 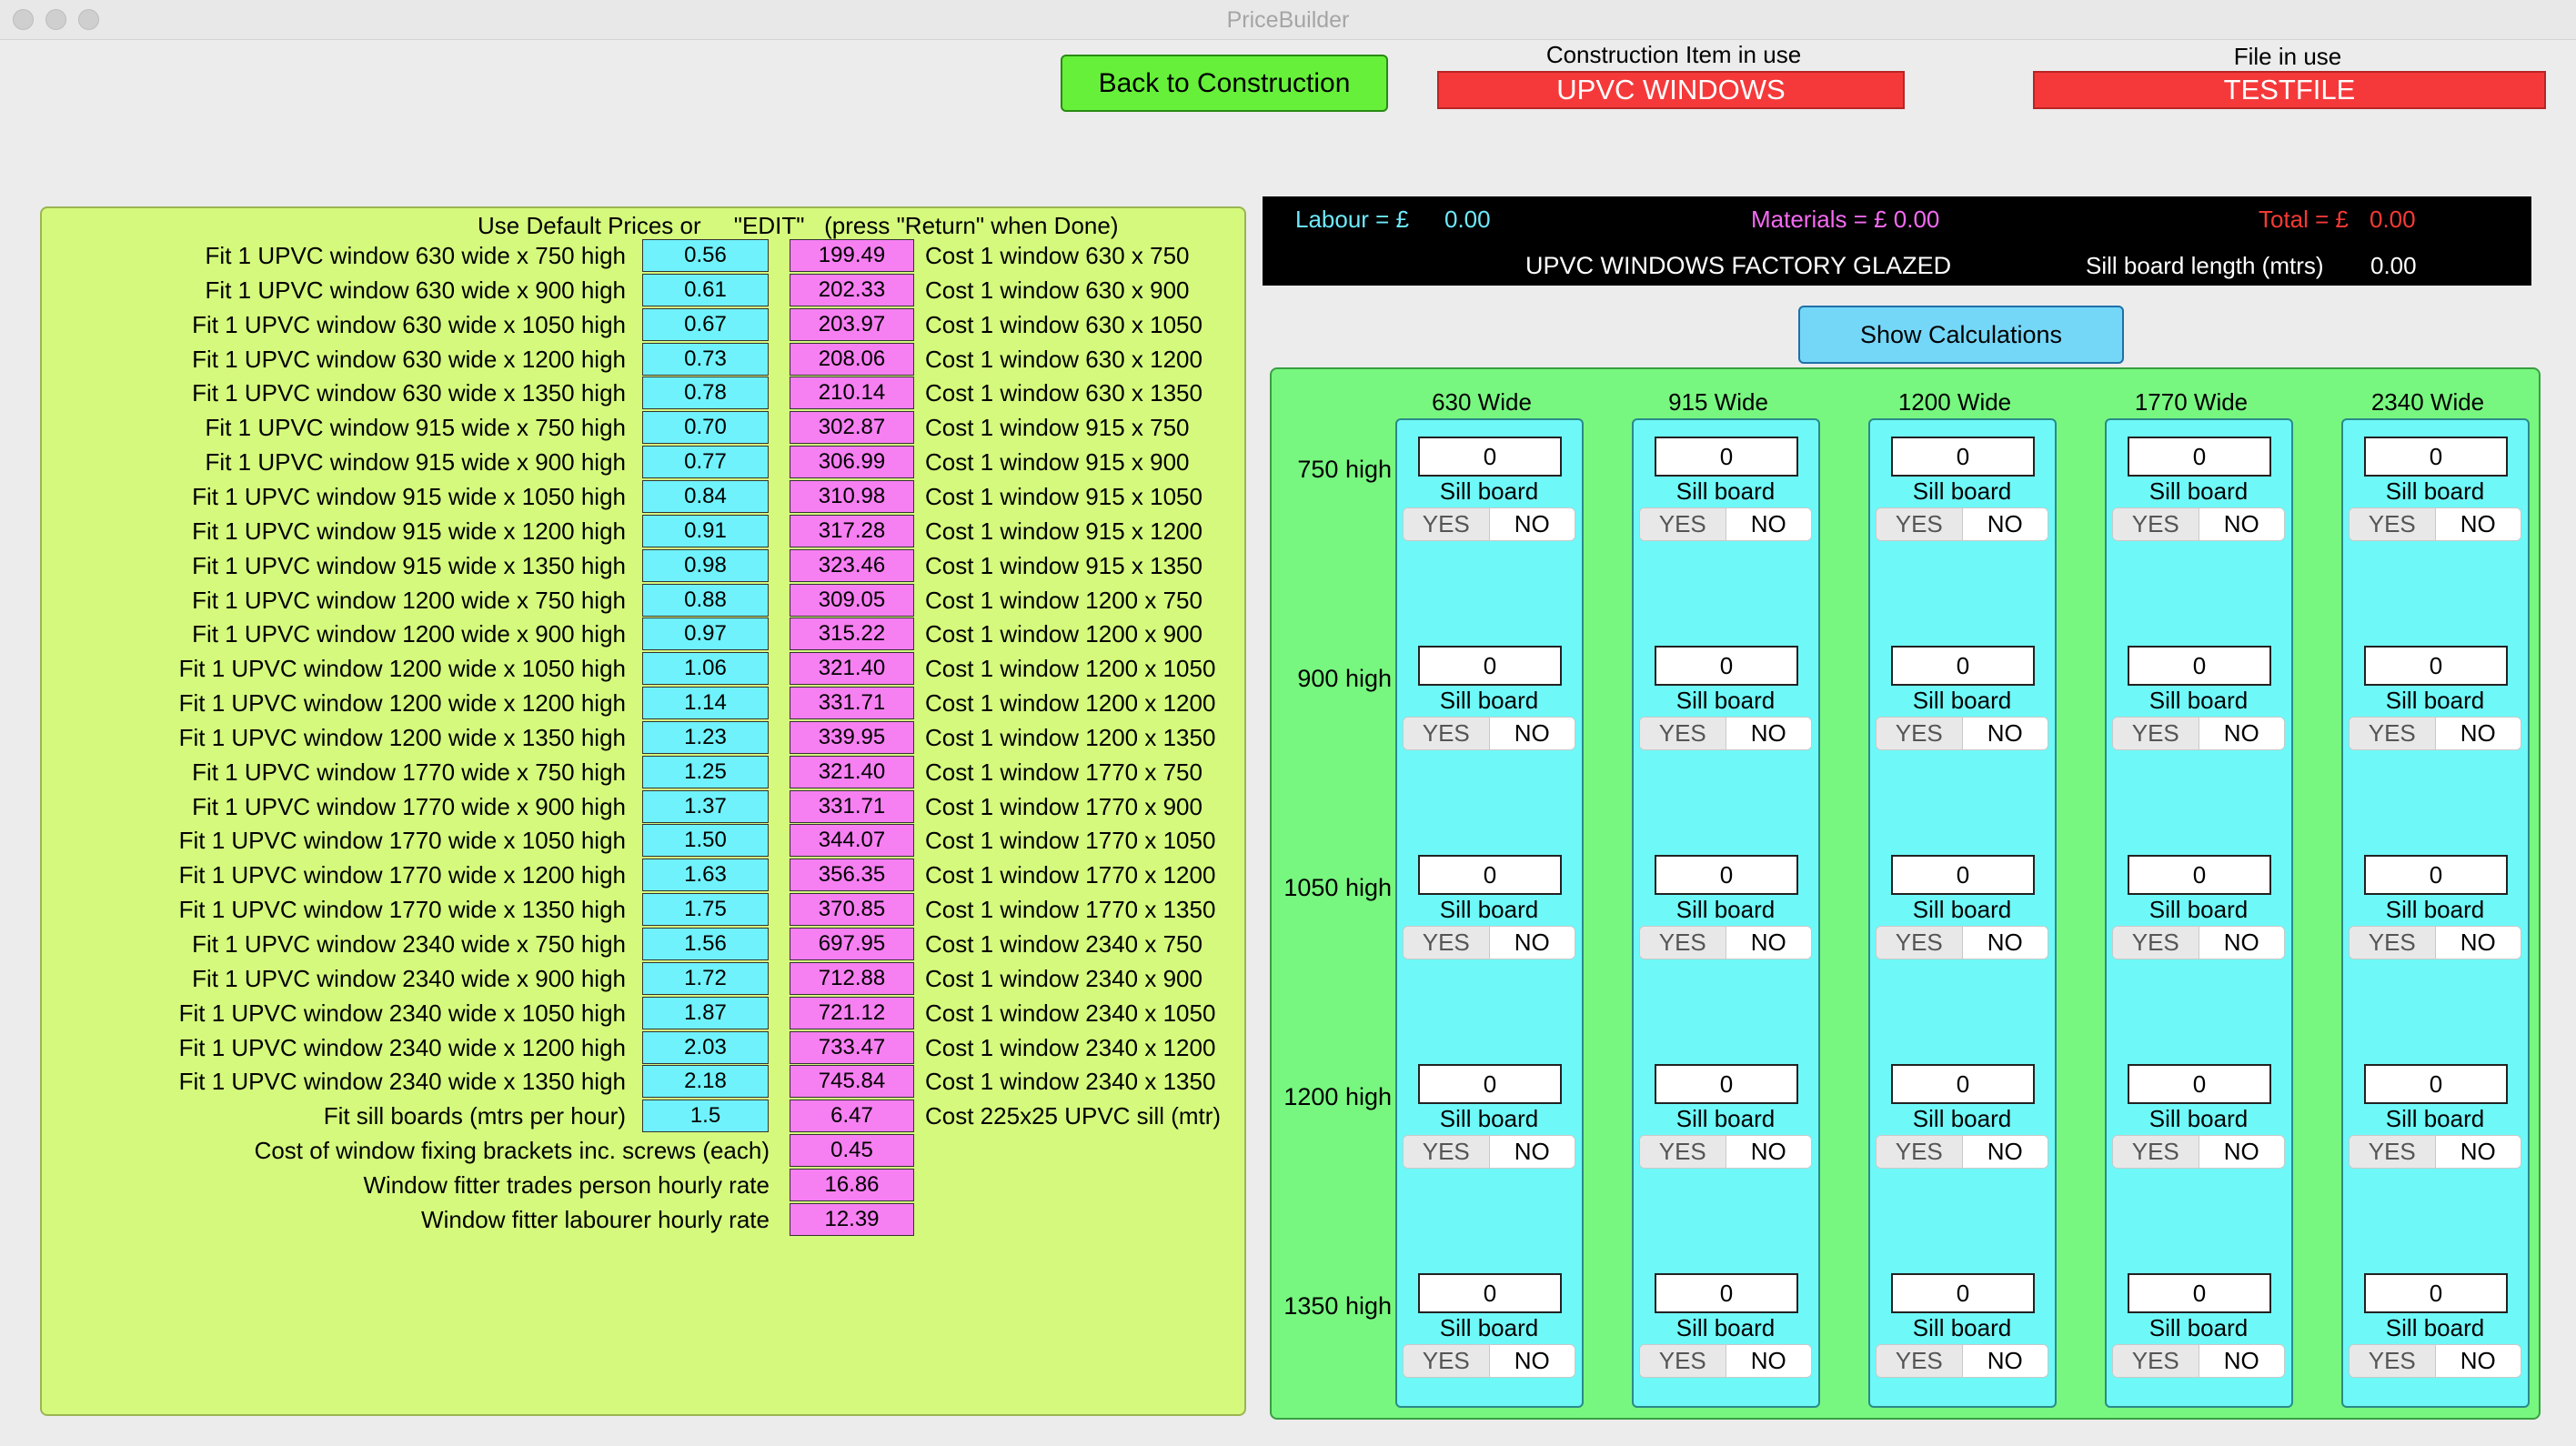 What do you see at coordinates (852, 600) in the screenshot?
I see `cost-input: 309.05` at bounding box center [852, 600].